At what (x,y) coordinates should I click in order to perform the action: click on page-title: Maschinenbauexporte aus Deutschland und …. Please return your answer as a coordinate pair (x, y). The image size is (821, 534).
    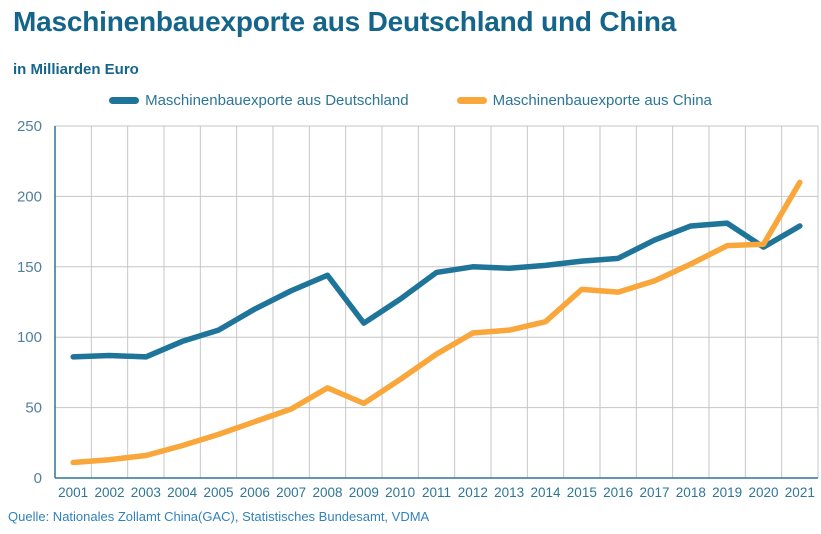
    Looking at the image, I should click on (345, 21).